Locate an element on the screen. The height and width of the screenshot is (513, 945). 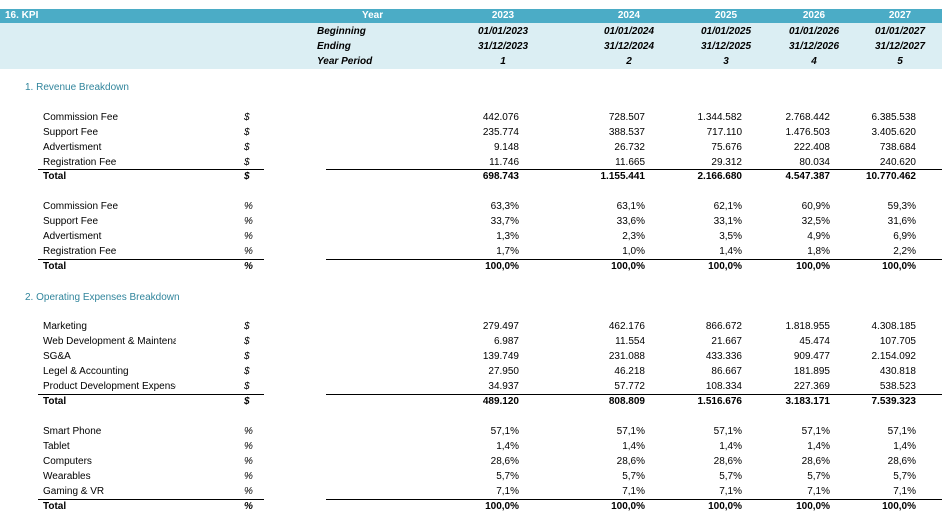
value-cell: 34.937 is located at coordinates (503, 386).